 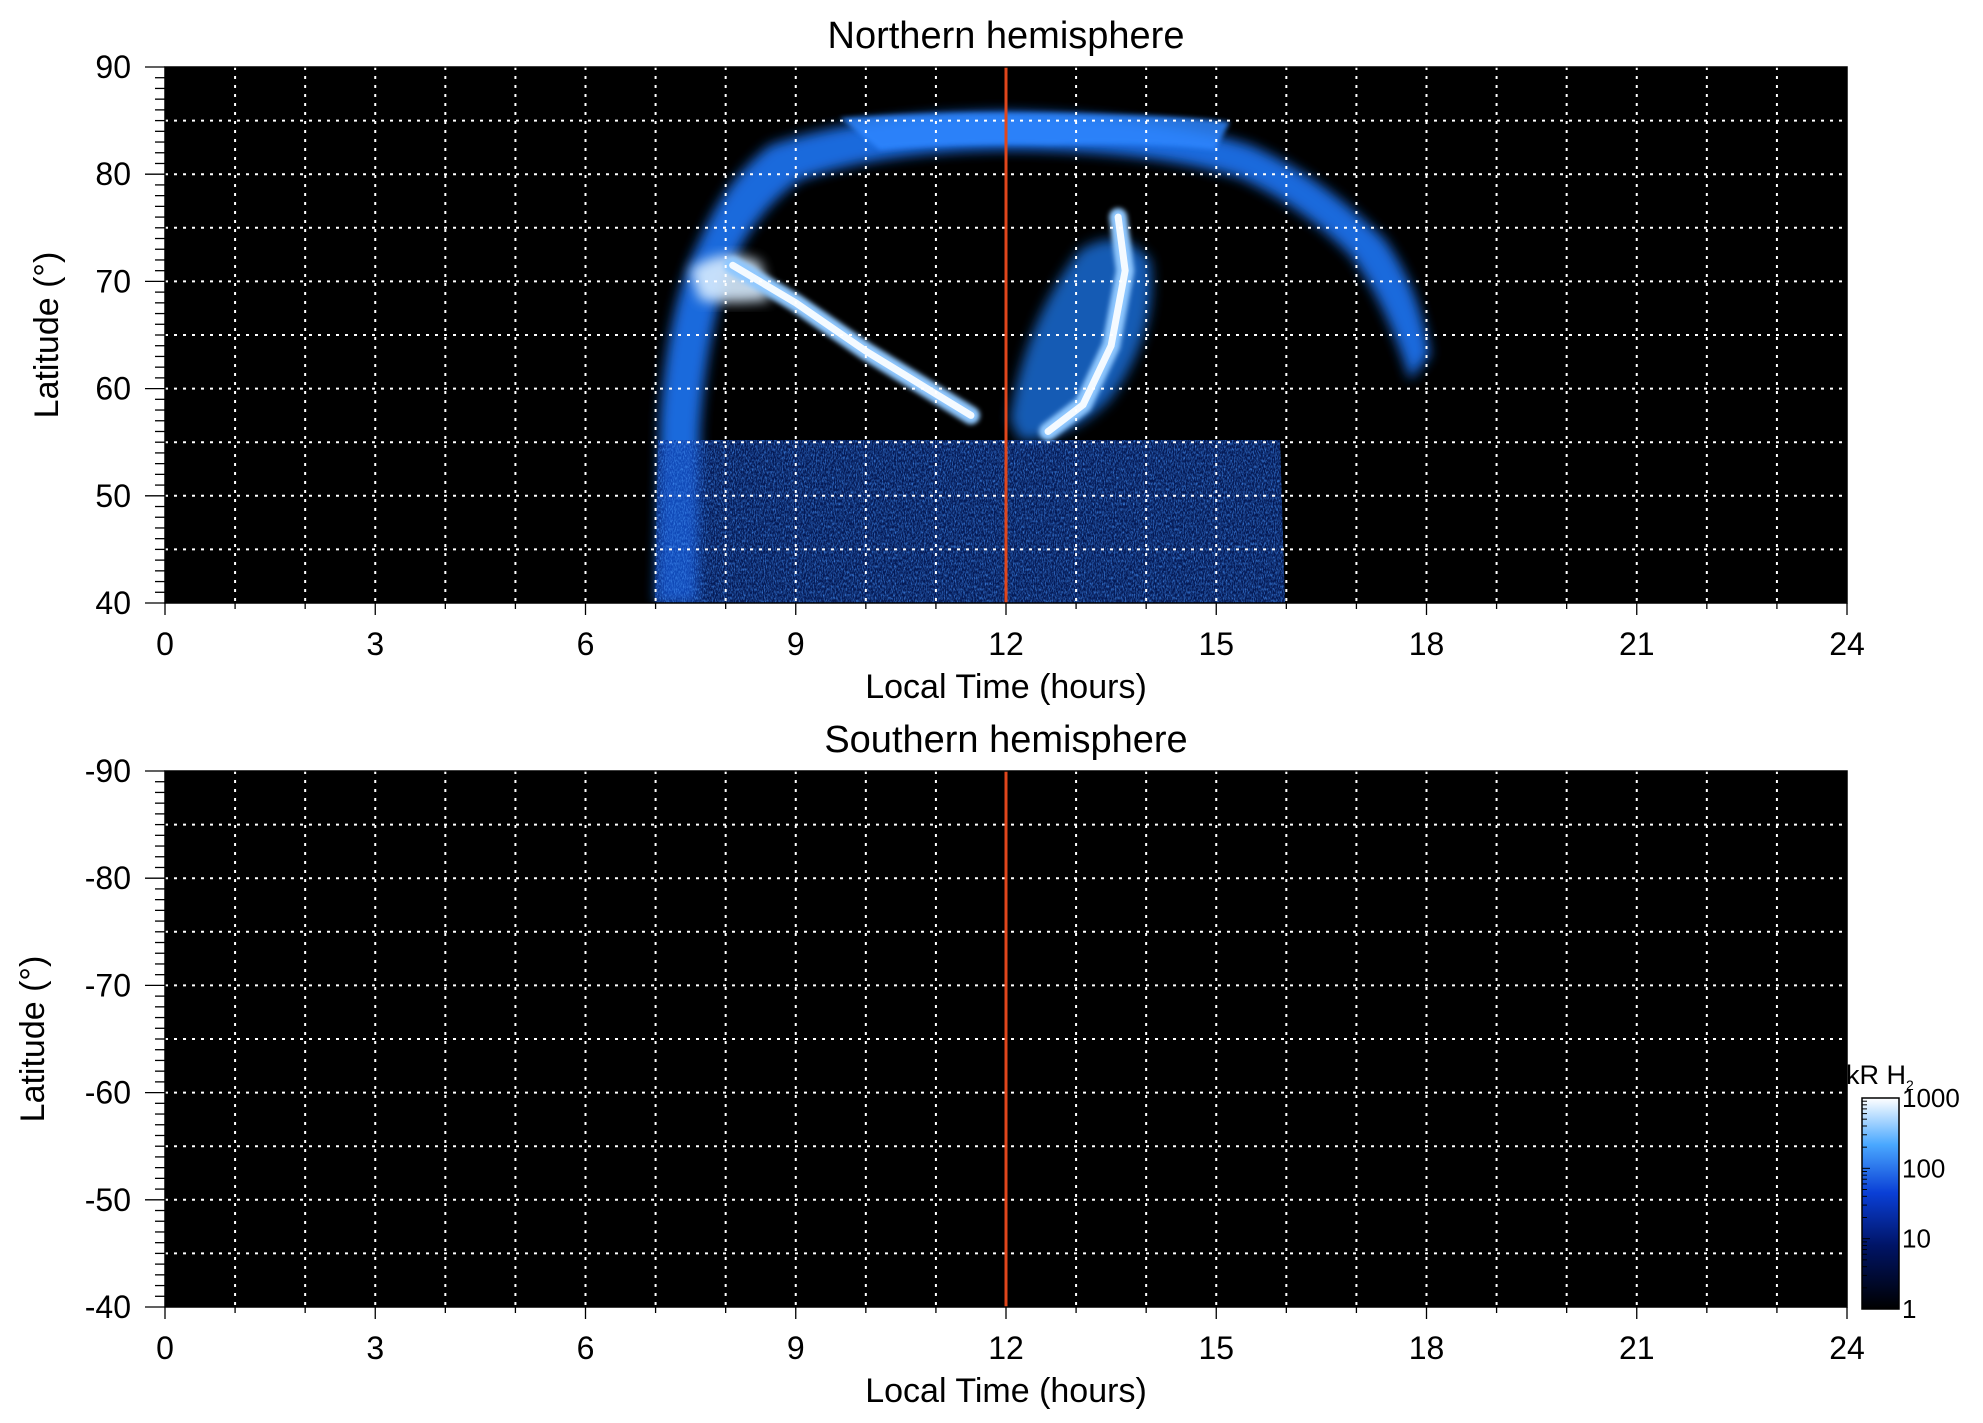 I want to click on northern-x-axis-label: Local Time (hours), so click(x=1006, y=687).